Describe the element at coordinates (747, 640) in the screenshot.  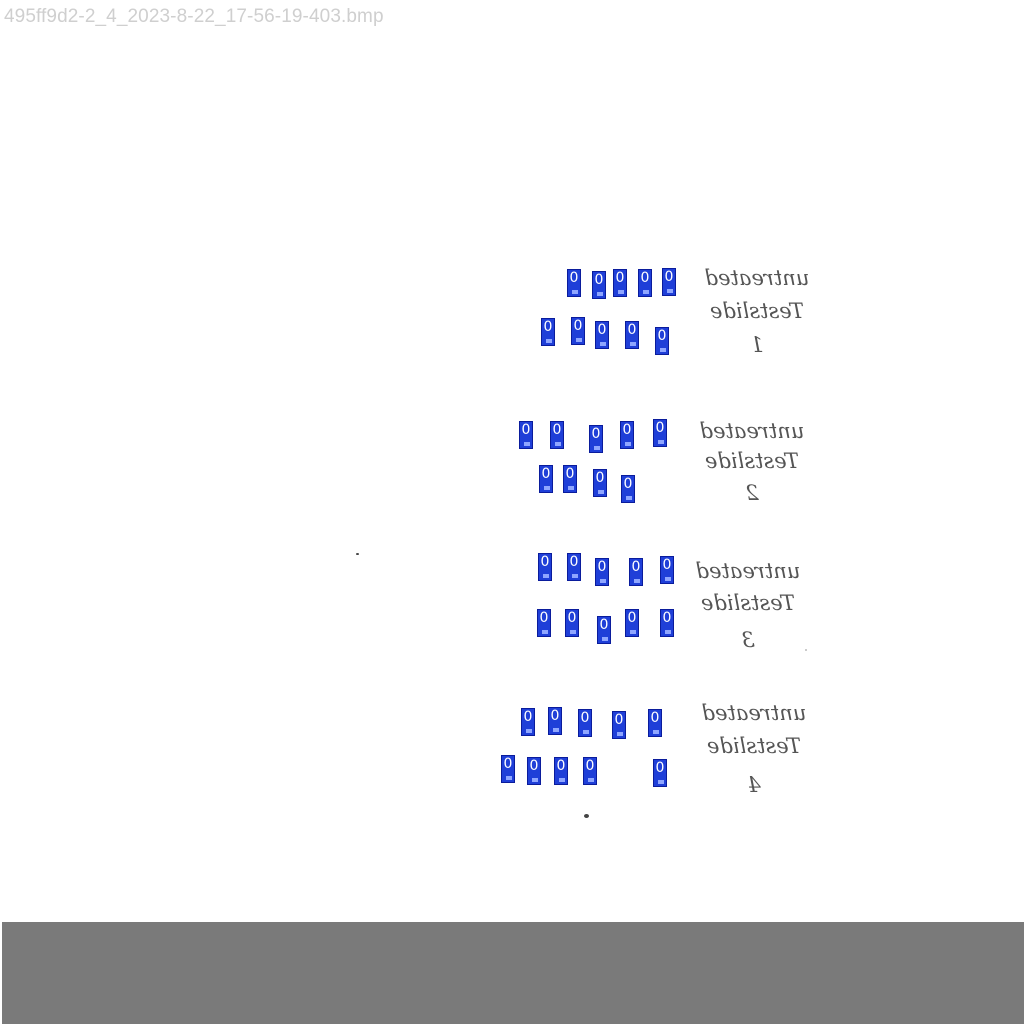
I see `handwritten-label-3-line-3: 3` at that location.